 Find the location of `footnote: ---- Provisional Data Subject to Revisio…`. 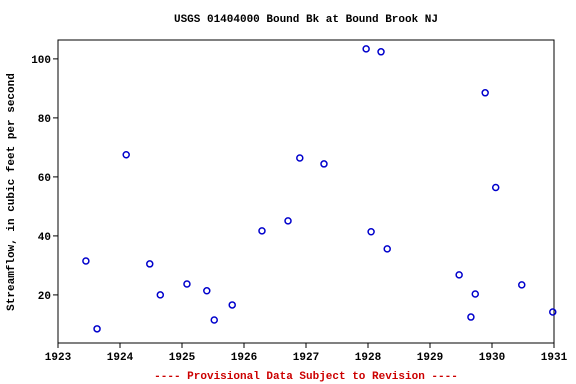

footnote: ---- Provisional Data Subject to Revisio… is located at coordinates (306, 377).